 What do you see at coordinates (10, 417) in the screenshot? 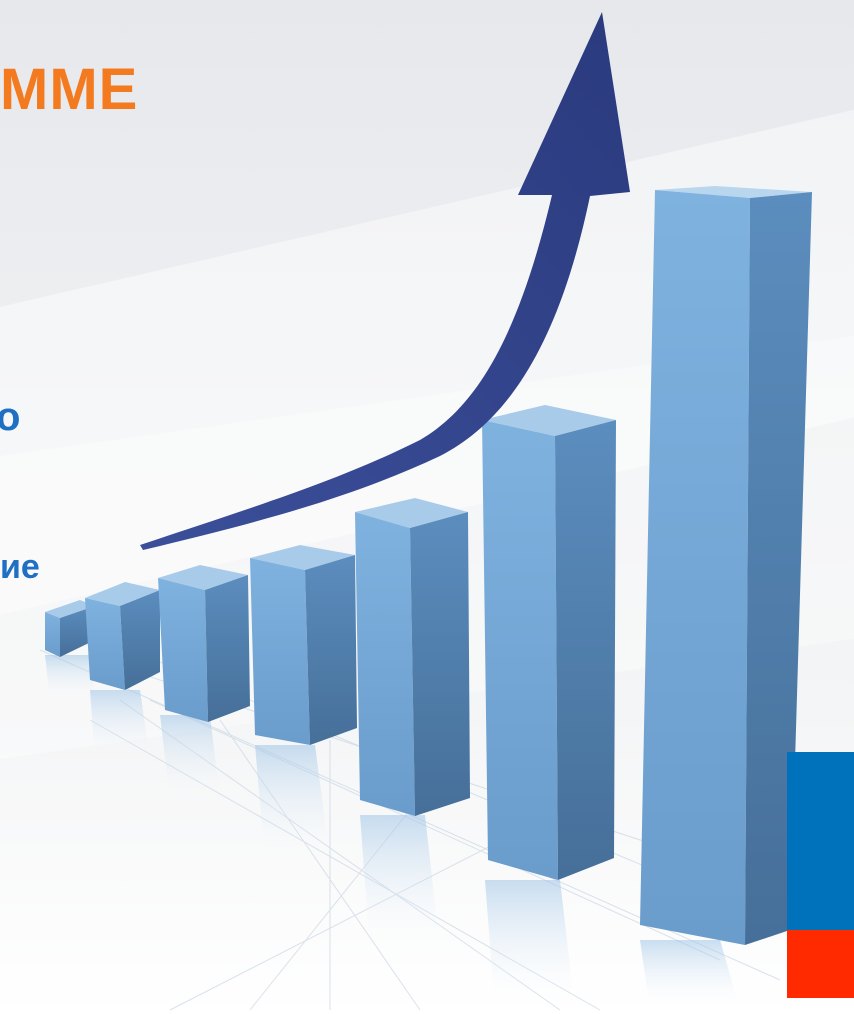
I see `text-fragment: о` at bounding box center [10, 417].